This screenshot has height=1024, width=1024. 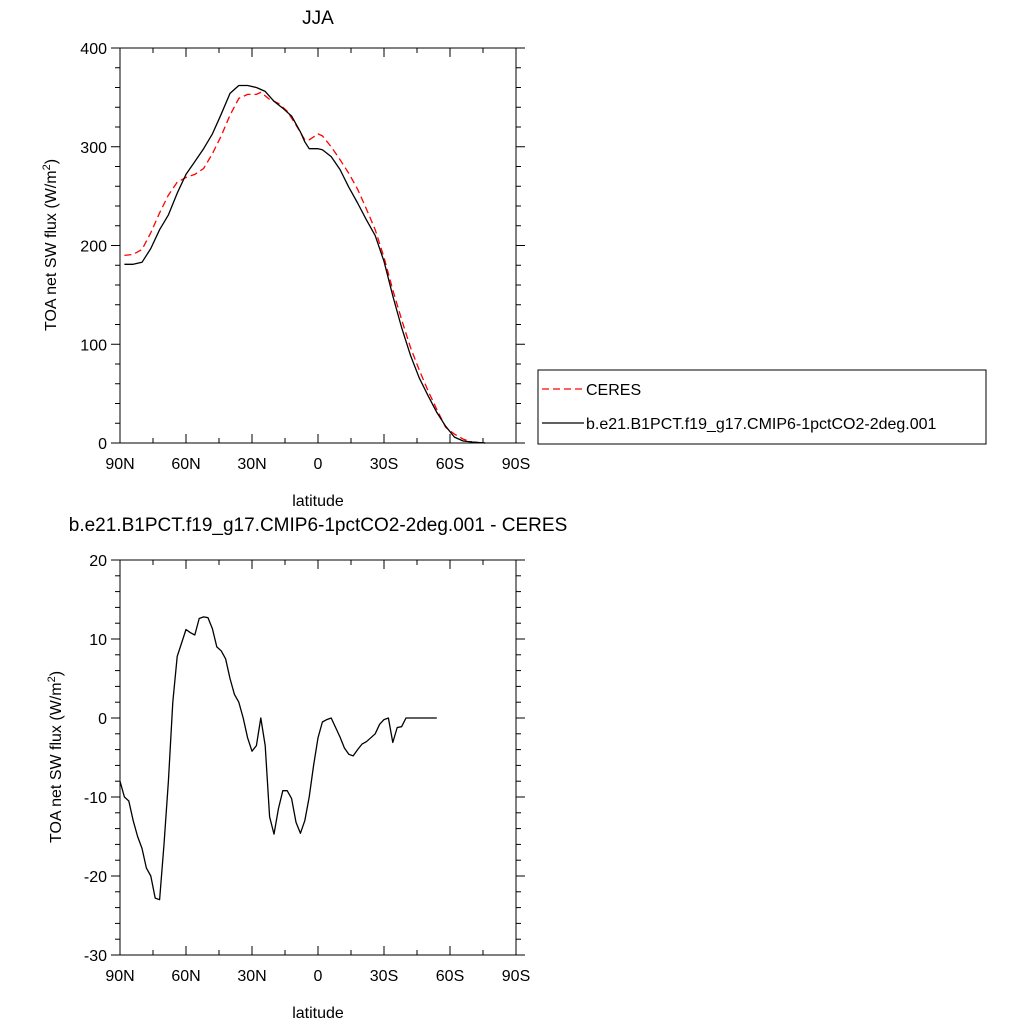 What do you see at coordinates (51, 250) in the screenshot?
I see `top-y-axis-label-main: TOA net SW flux (W/m` at bounding box center [51, 250].